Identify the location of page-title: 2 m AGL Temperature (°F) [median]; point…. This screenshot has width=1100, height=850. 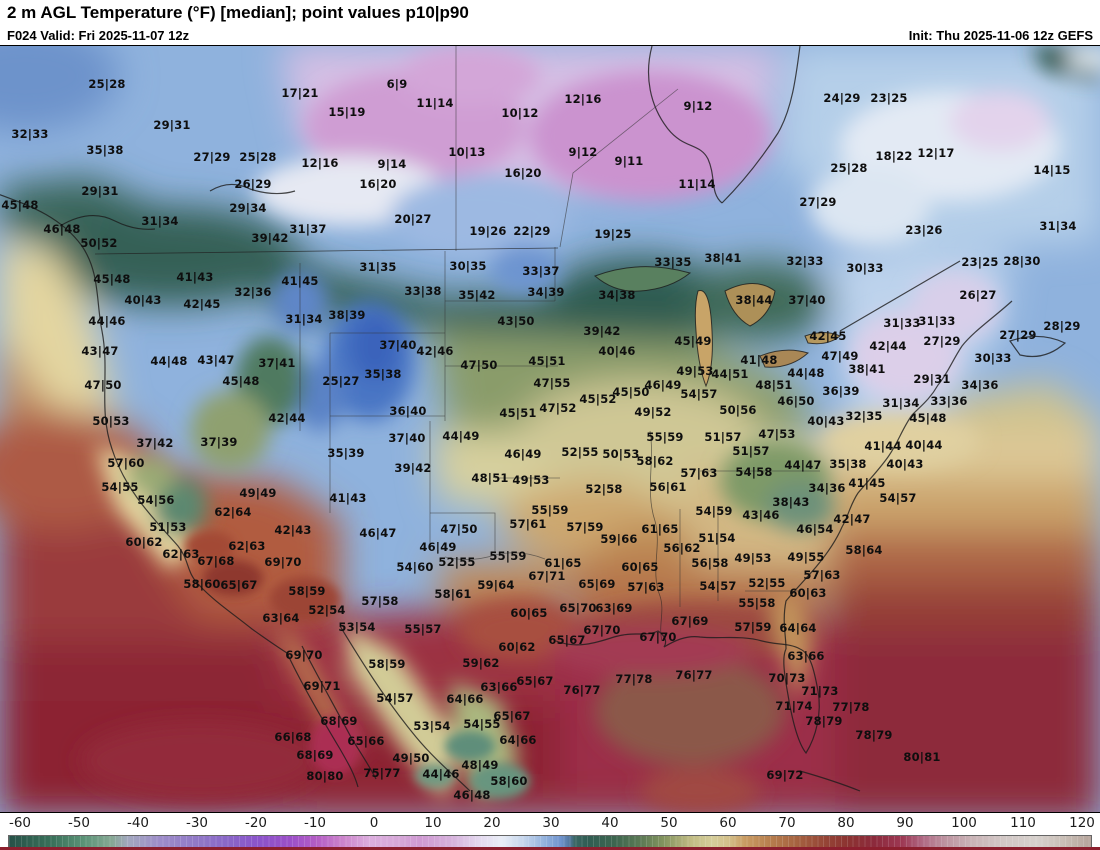
(238, 12).